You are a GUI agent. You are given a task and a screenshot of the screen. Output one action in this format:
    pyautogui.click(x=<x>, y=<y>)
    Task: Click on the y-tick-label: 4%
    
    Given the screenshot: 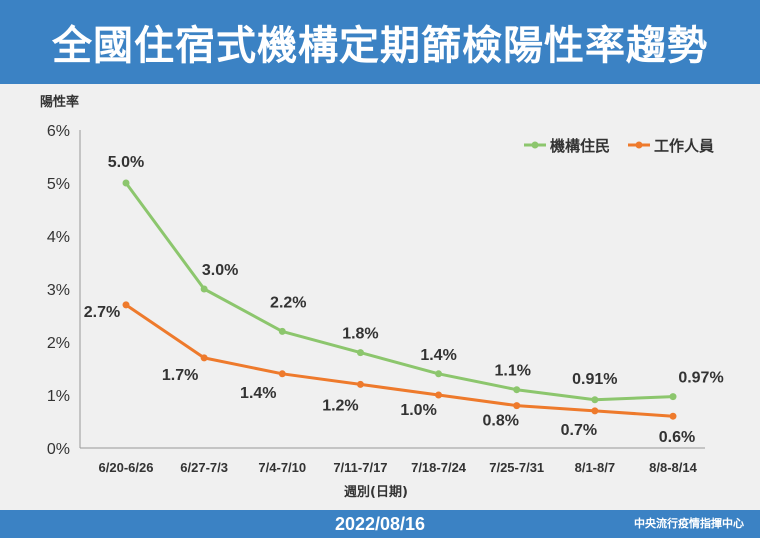 What is the action you would take?
    pyautogui.click(x=58, y=237)
    